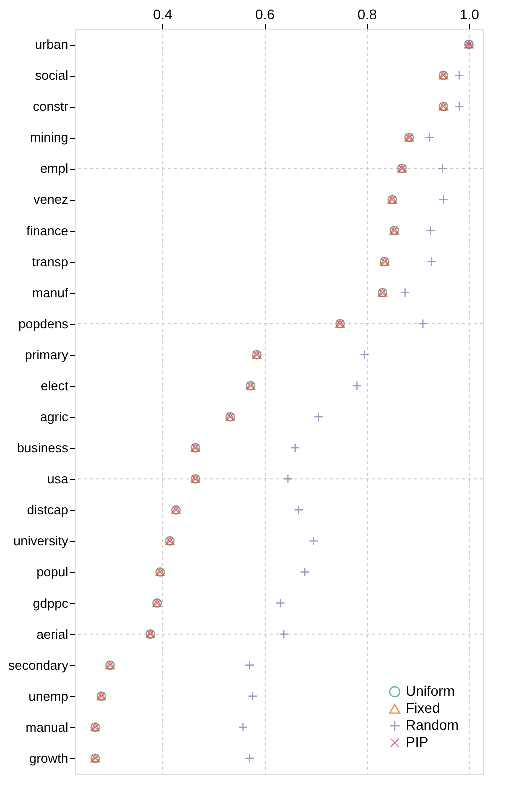 The image size is (508, 798). What do you see at coordinates (265, 14) in the screenshot?
I see `x-tick-label: 0.6` at bounding box center [265, 14].